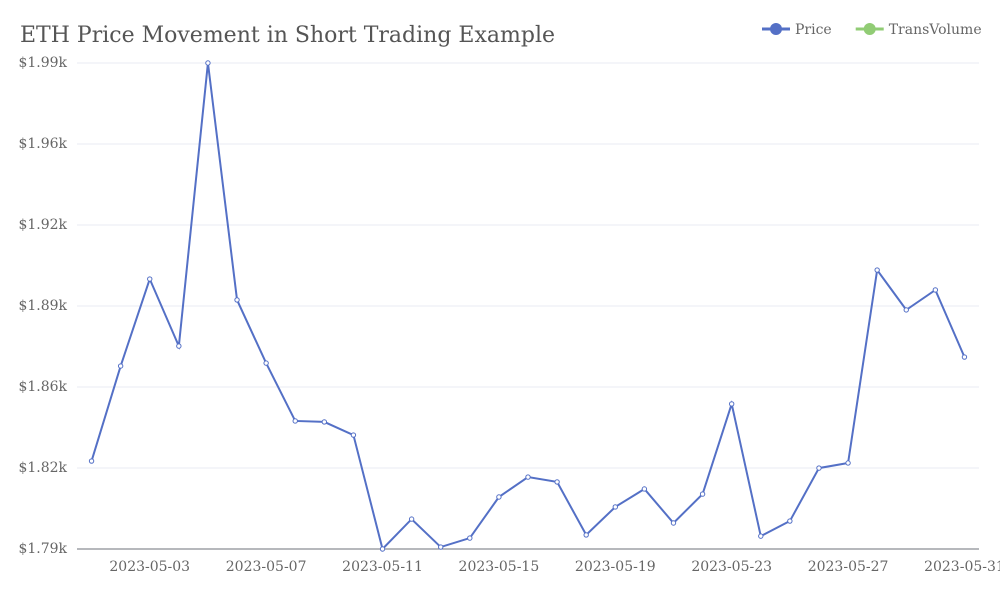 The image size is (1000, 600). What do you see at coordinates (42, 225) in the screenshot?
I see `y-tick-label: $1.92k` at bounding box center [42, 225].